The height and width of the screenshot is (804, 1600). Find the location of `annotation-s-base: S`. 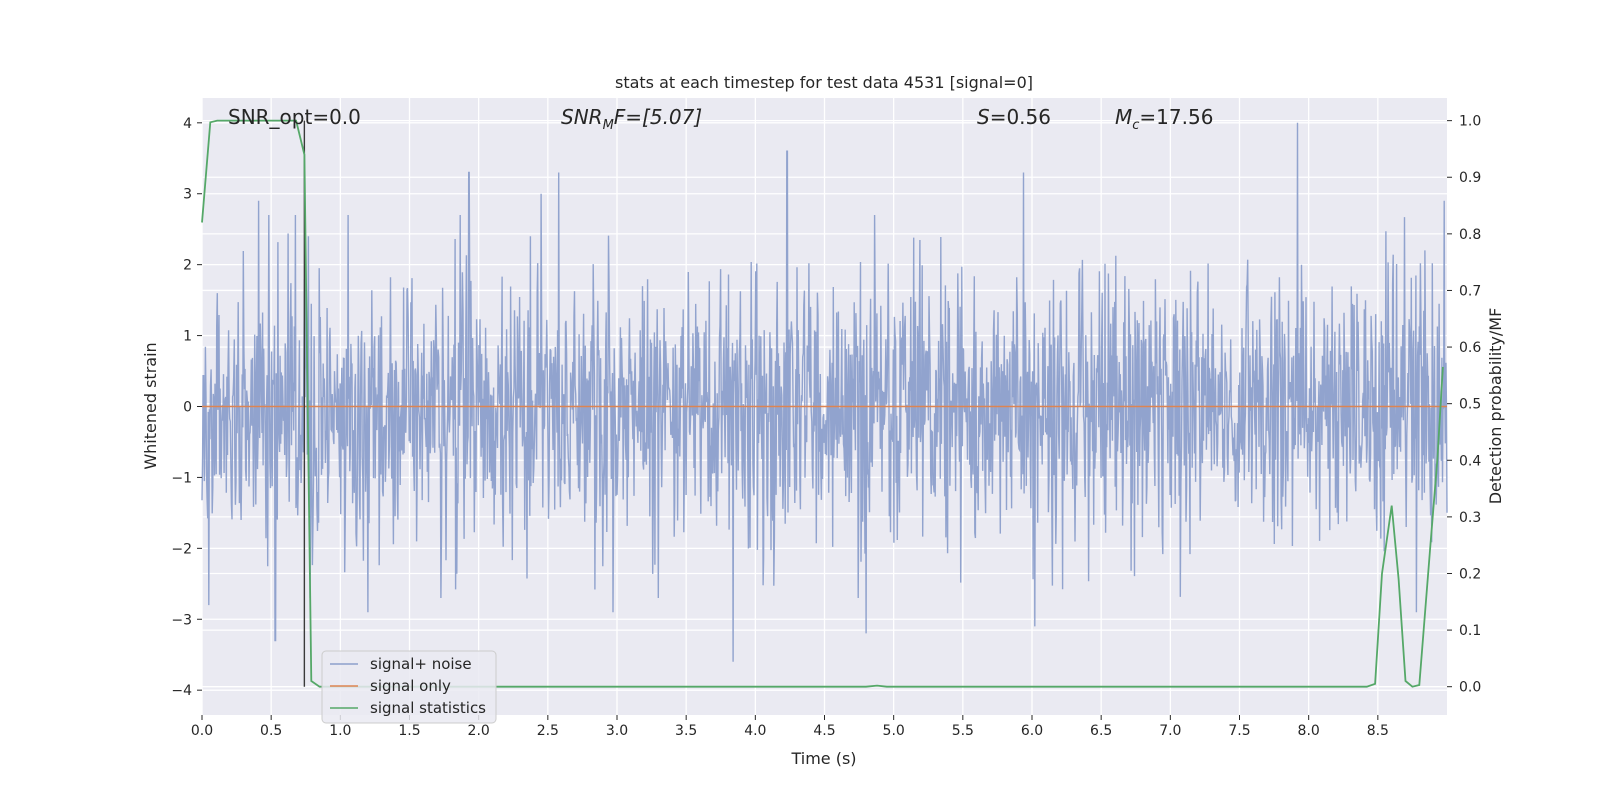

annotation-s-base: S is located at coordinates (983, 117).